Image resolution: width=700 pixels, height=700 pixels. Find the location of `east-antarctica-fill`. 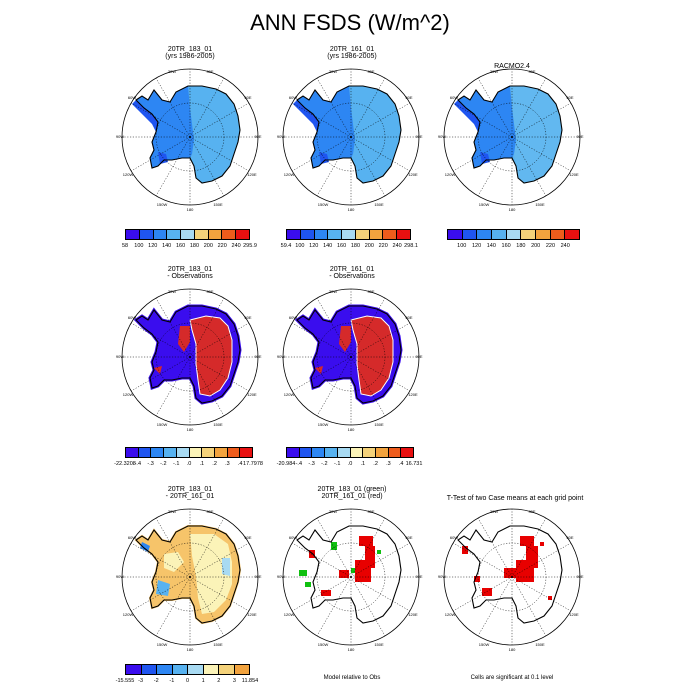

east-antarctica-fill is located at coordinates (536, 134).